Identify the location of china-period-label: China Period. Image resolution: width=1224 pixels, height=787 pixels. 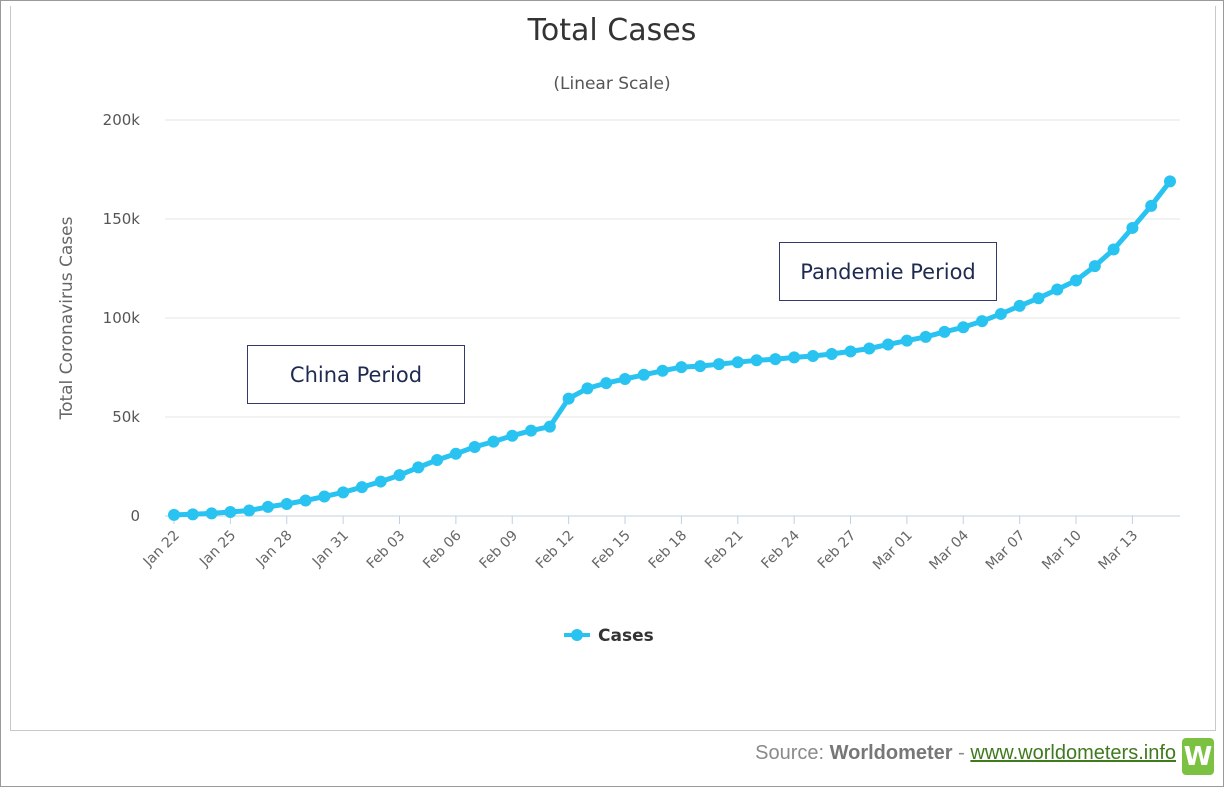
(356, 374).